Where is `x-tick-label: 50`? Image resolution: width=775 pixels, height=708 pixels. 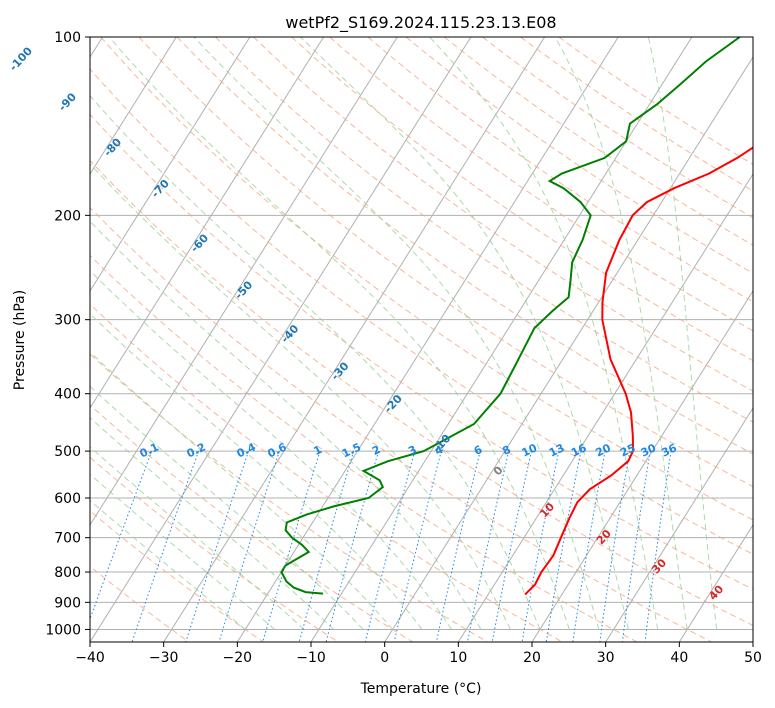
x-tick-label: 50 is located at coordinates (753, 658).